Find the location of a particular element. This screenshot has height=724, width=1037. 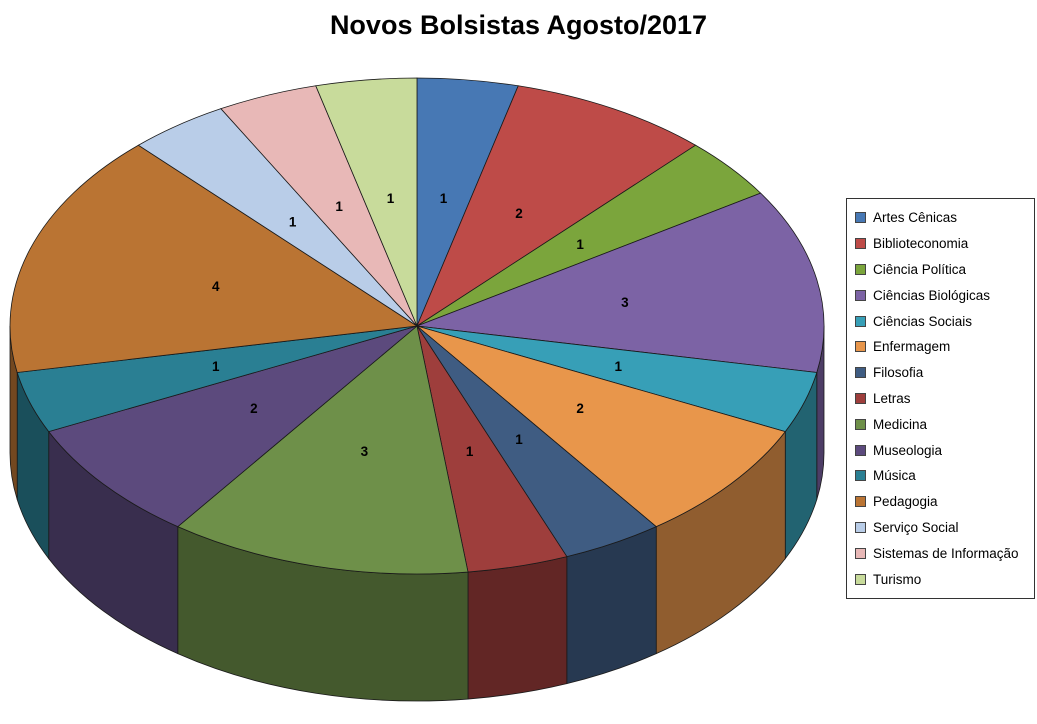

legend-item-museologia: Museologia is located at coordinates (942, 450).